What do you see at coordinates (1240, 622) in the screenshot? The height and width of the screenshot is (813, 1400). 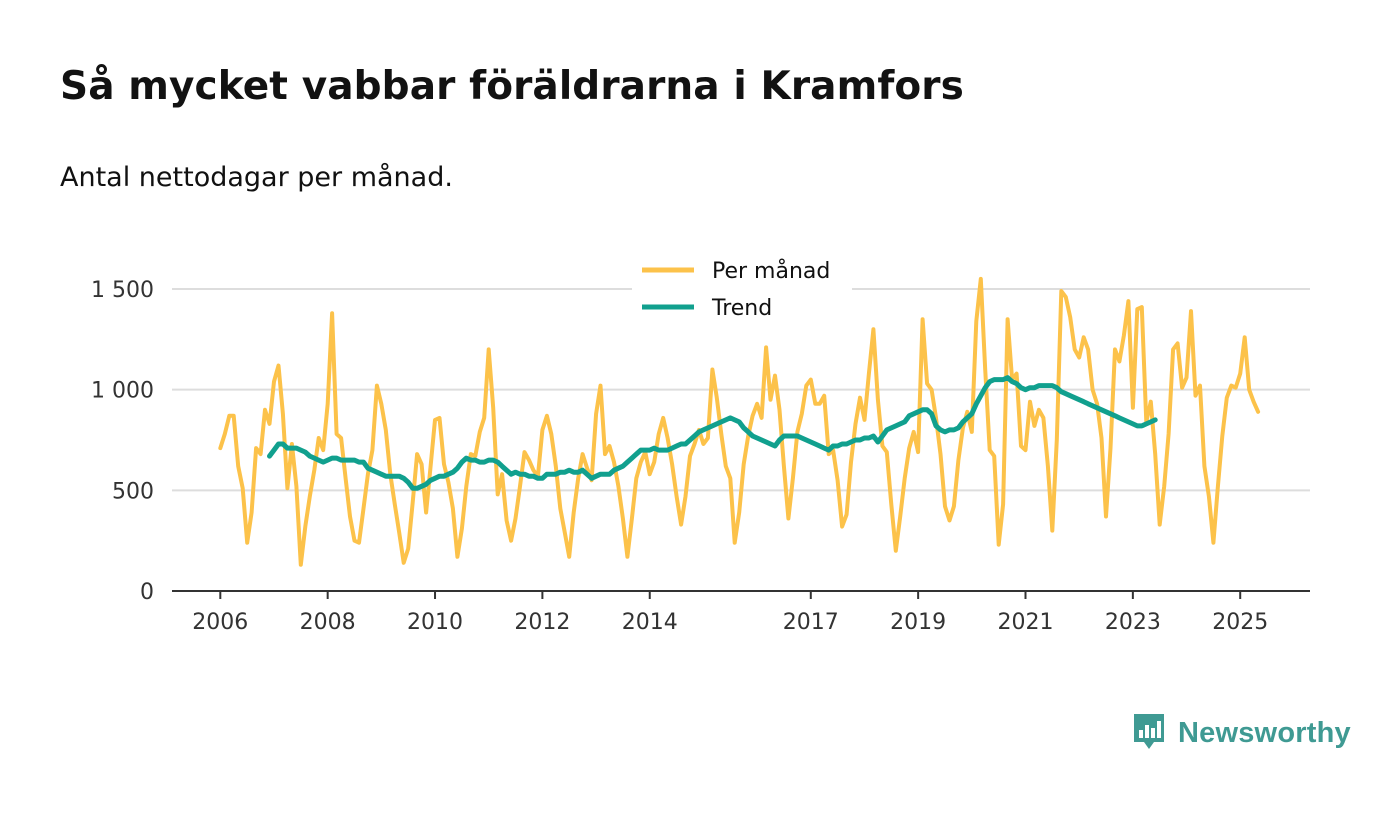 I see `x-tick-label: 2025` at bounding box center [1240, 622].